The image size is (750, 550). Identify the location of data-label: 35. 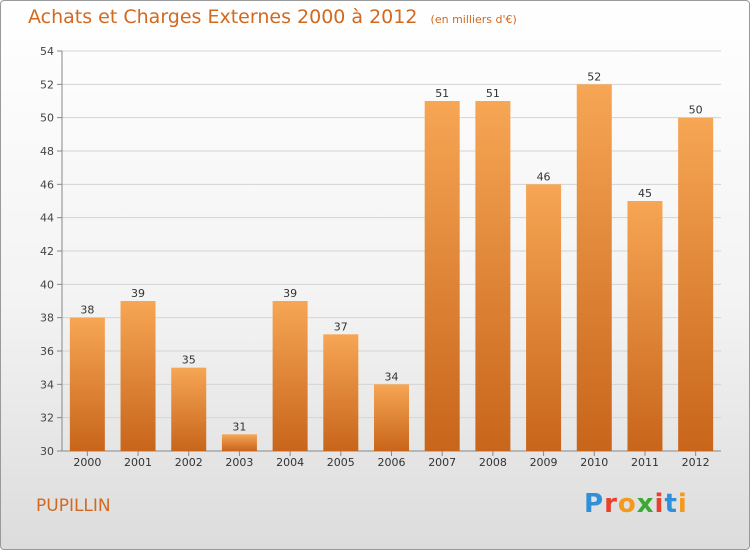
(189, 360).